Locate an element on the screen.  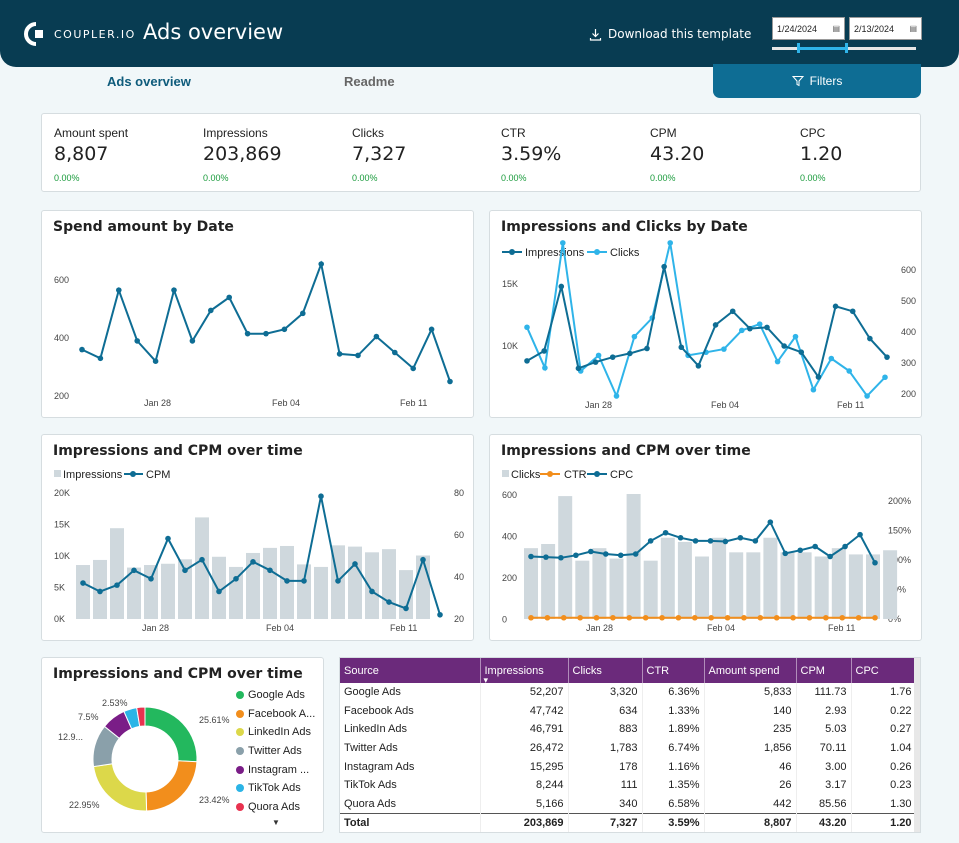
filters-button: Filters is located at coordinates (817, 81).